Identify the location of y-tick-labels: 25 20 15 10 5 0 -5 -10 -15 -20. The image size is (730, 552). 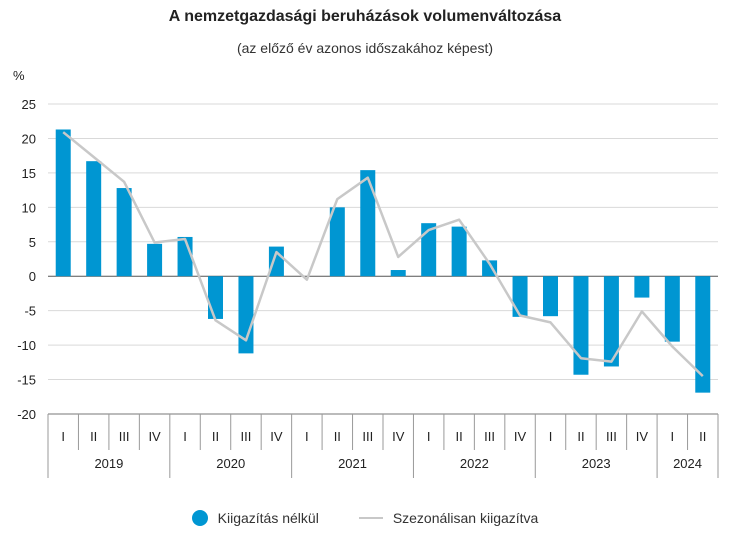
(26, 259).